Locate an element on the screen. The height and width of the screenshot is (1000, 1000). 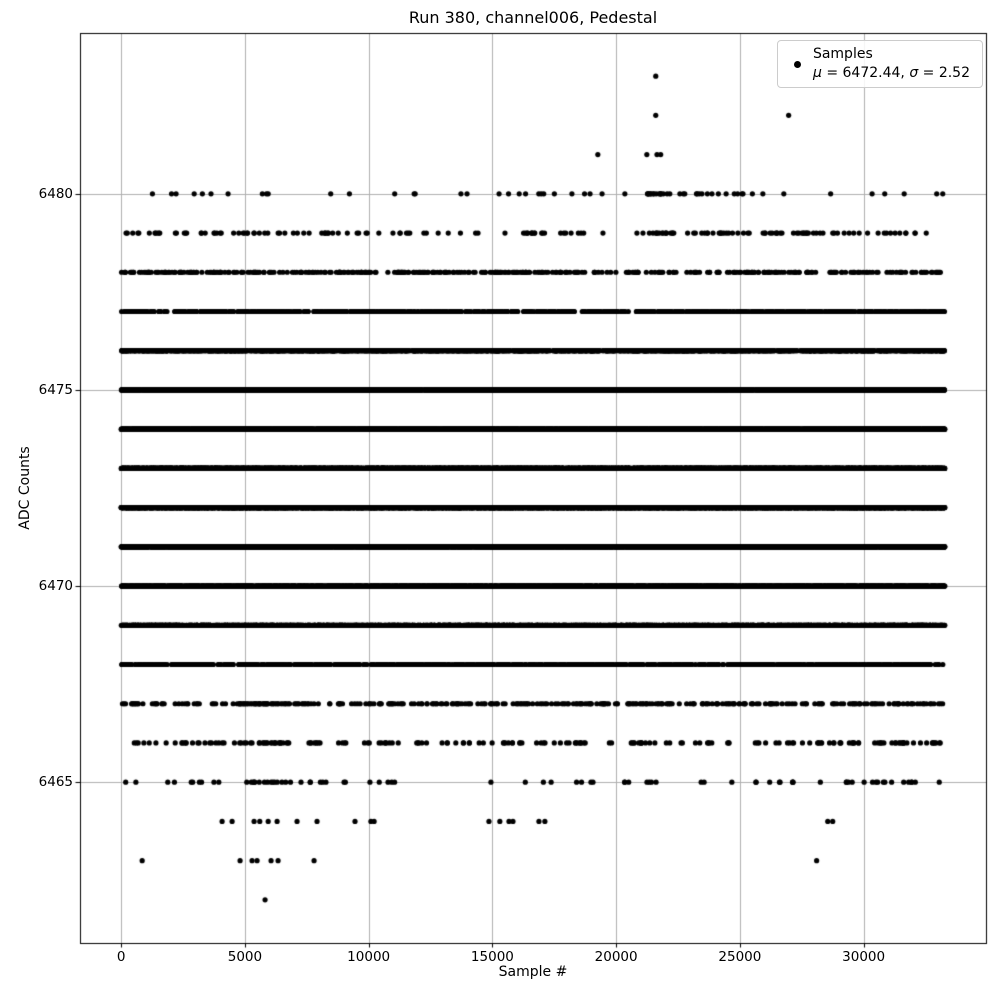
y-tick-label: 6465 is located at coordinates (55, 782).